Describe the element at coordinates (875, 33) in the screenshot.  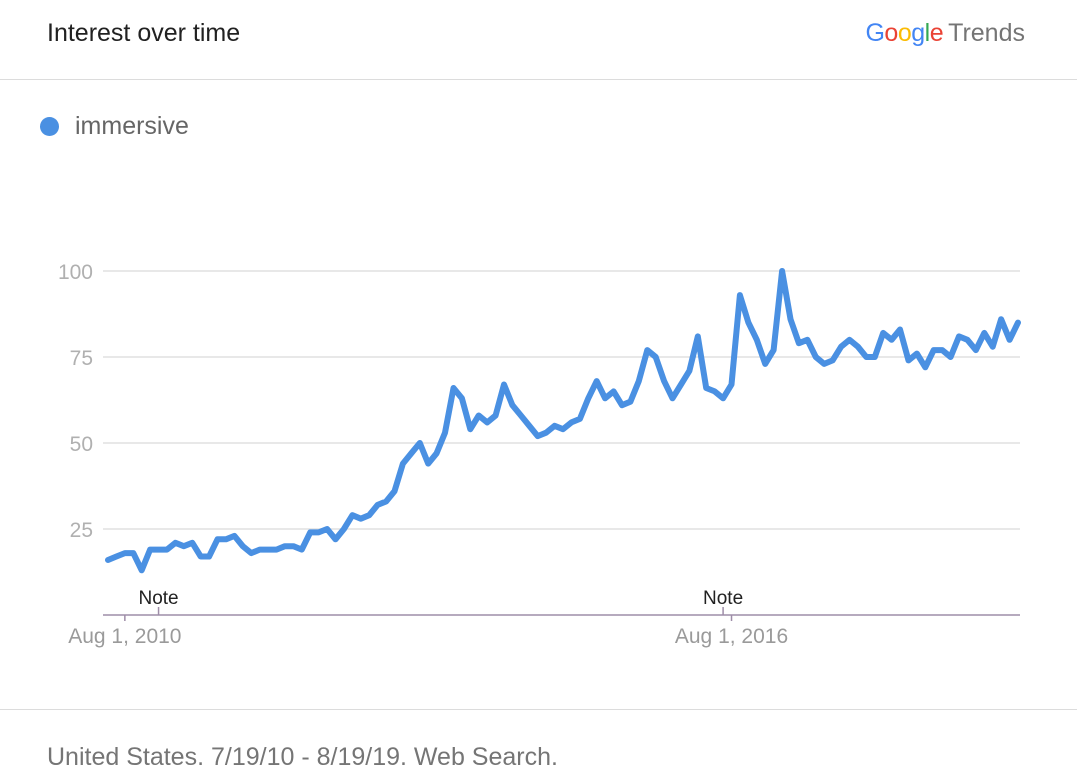
I see `google-letter: G` at that location.